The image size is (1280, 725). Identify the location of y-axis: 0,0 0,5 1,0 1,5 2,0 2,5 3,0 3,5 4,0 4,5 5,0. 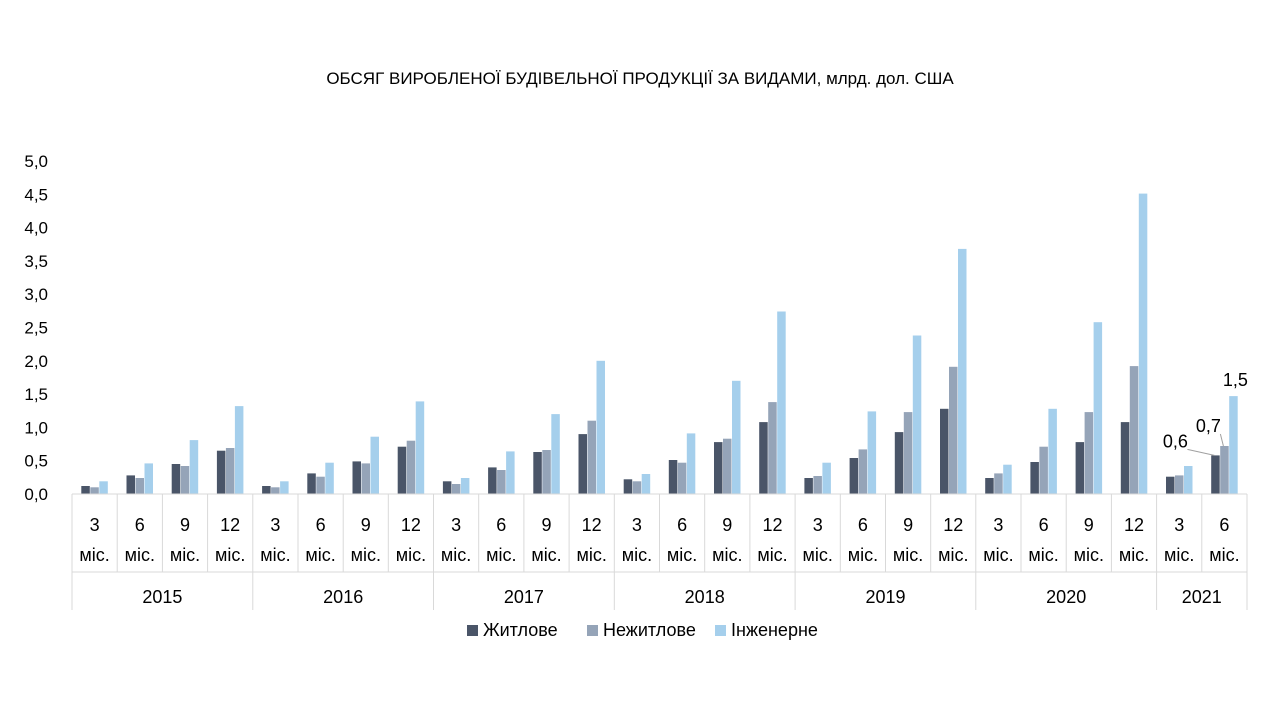
(36, 328).